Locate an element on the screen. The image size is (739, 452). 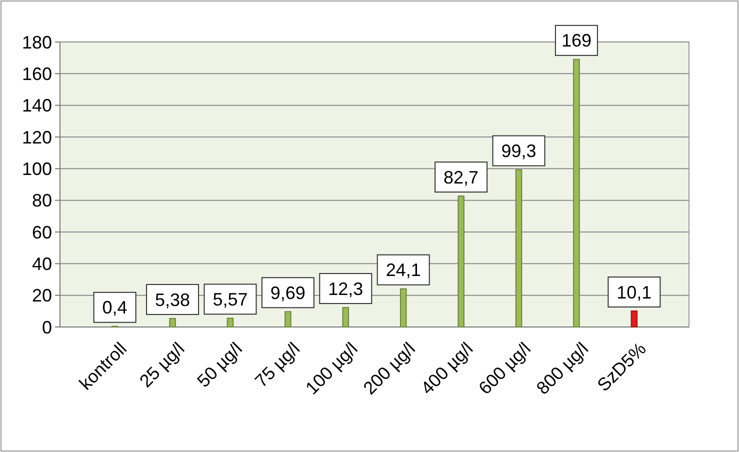
y-tick-label: 80 is located at coordinates (42, 200).